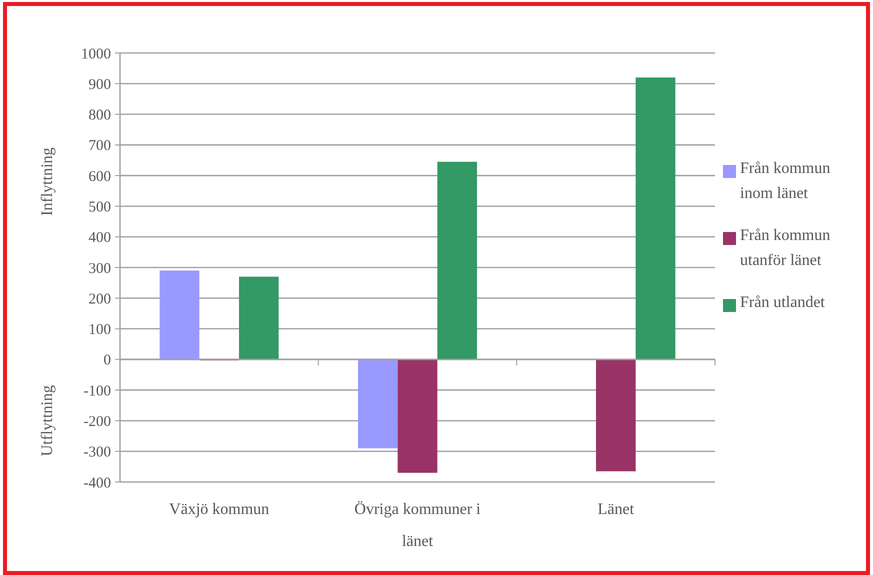  What do you see at coordinates (99, 176) in the screenshot?
I see `y-tick-label: 600` at bounding box center [99, 176].